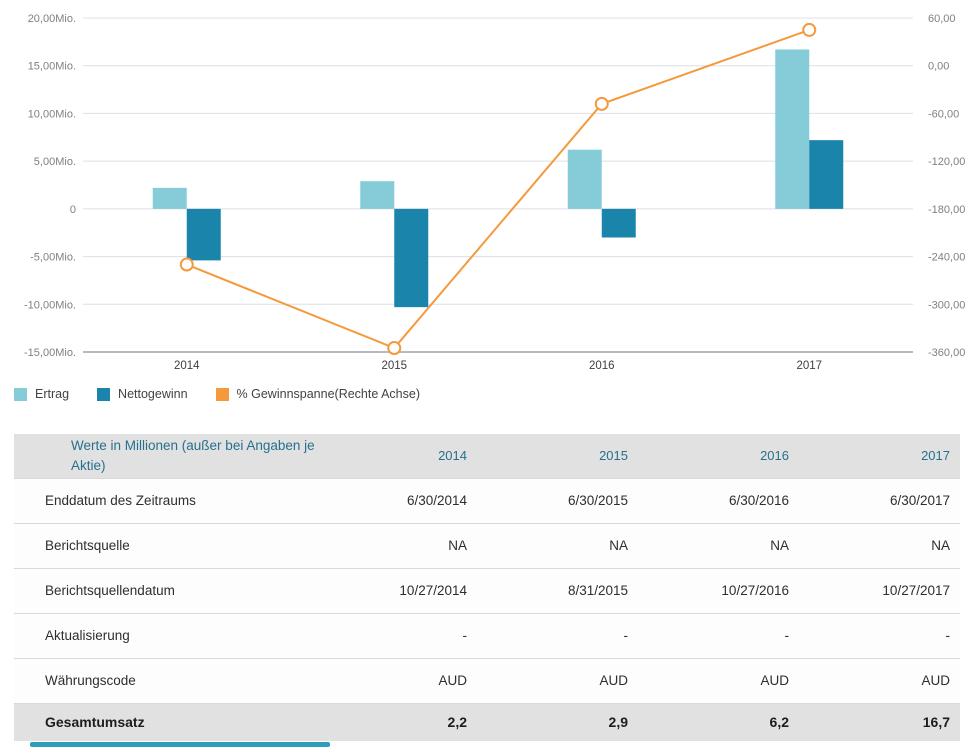 This screenshot has width=974, height=747. Describe the element at coordinates (165, 635) in the screenshot. I see `table-cell-label: Aktualisierung` at that location.